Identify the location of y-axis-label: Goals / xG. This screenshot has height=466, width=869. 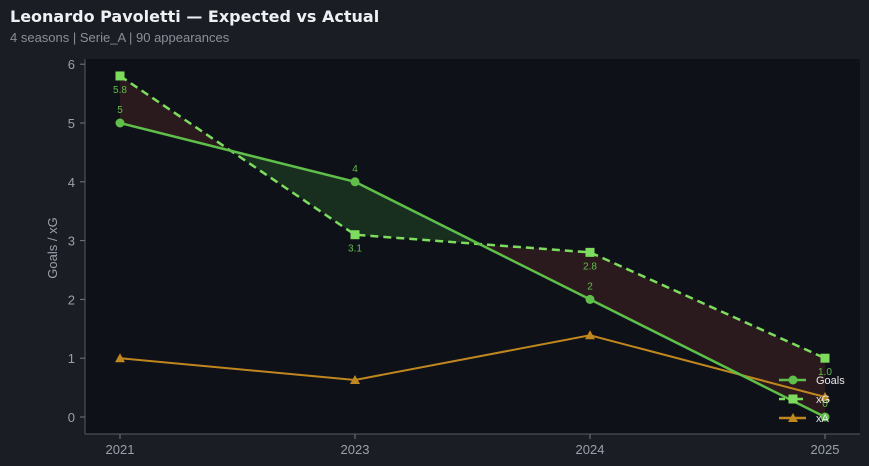
(52, 247).